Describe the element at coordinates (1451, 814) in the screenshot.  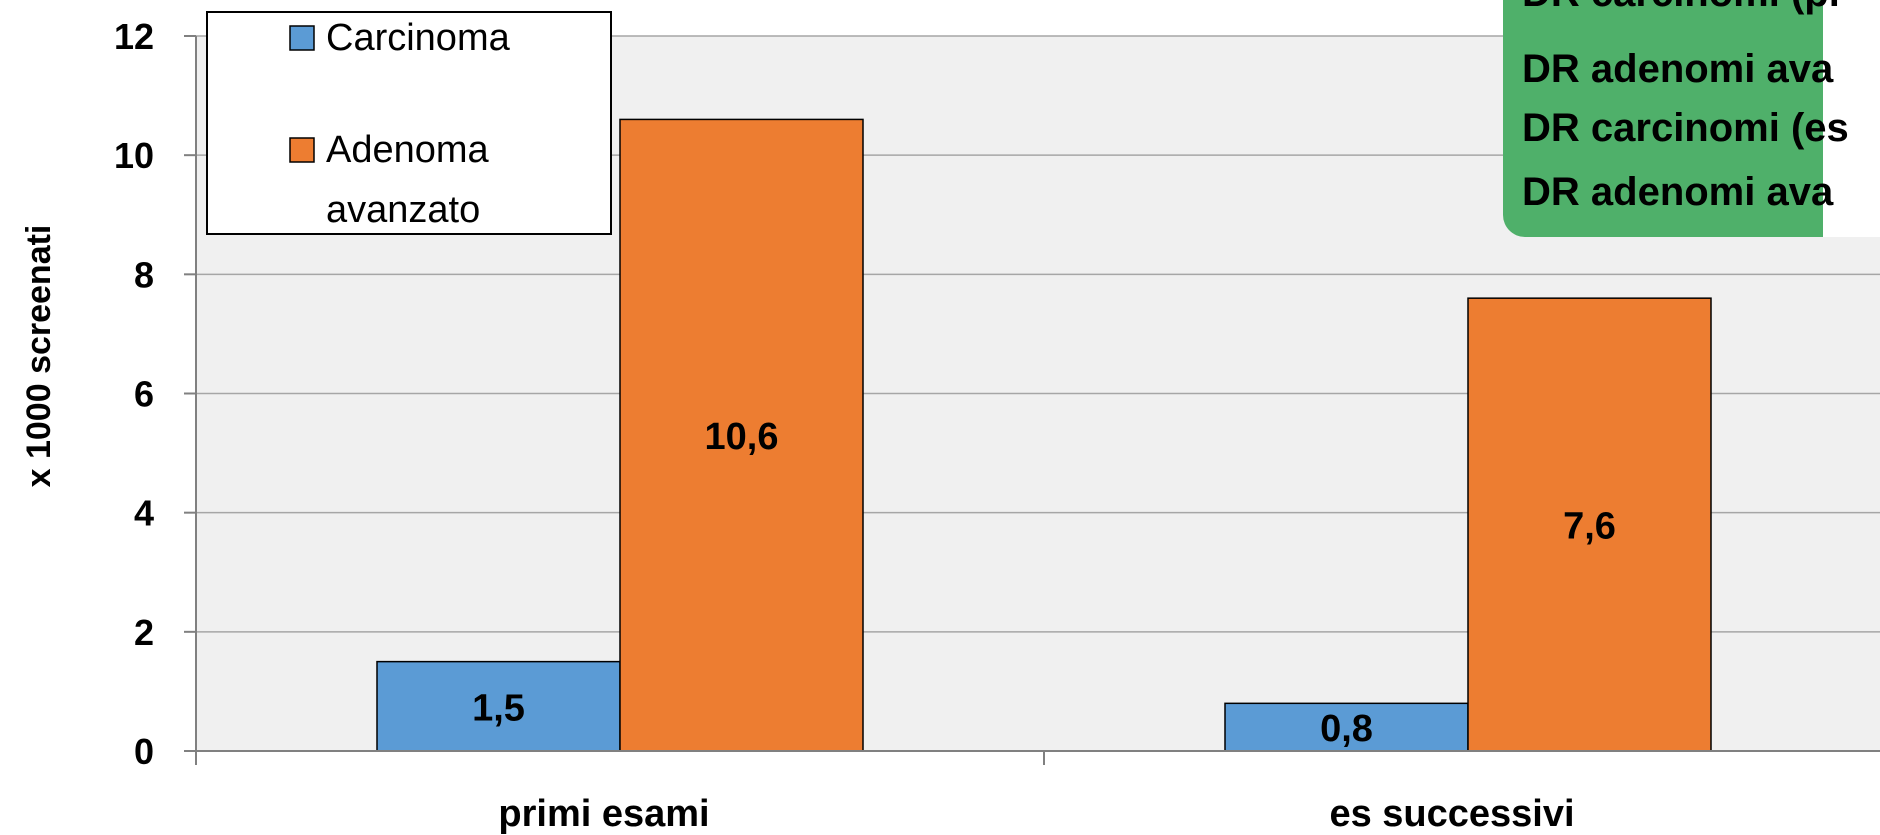
I see `x-category-label: es successivi` at that location.